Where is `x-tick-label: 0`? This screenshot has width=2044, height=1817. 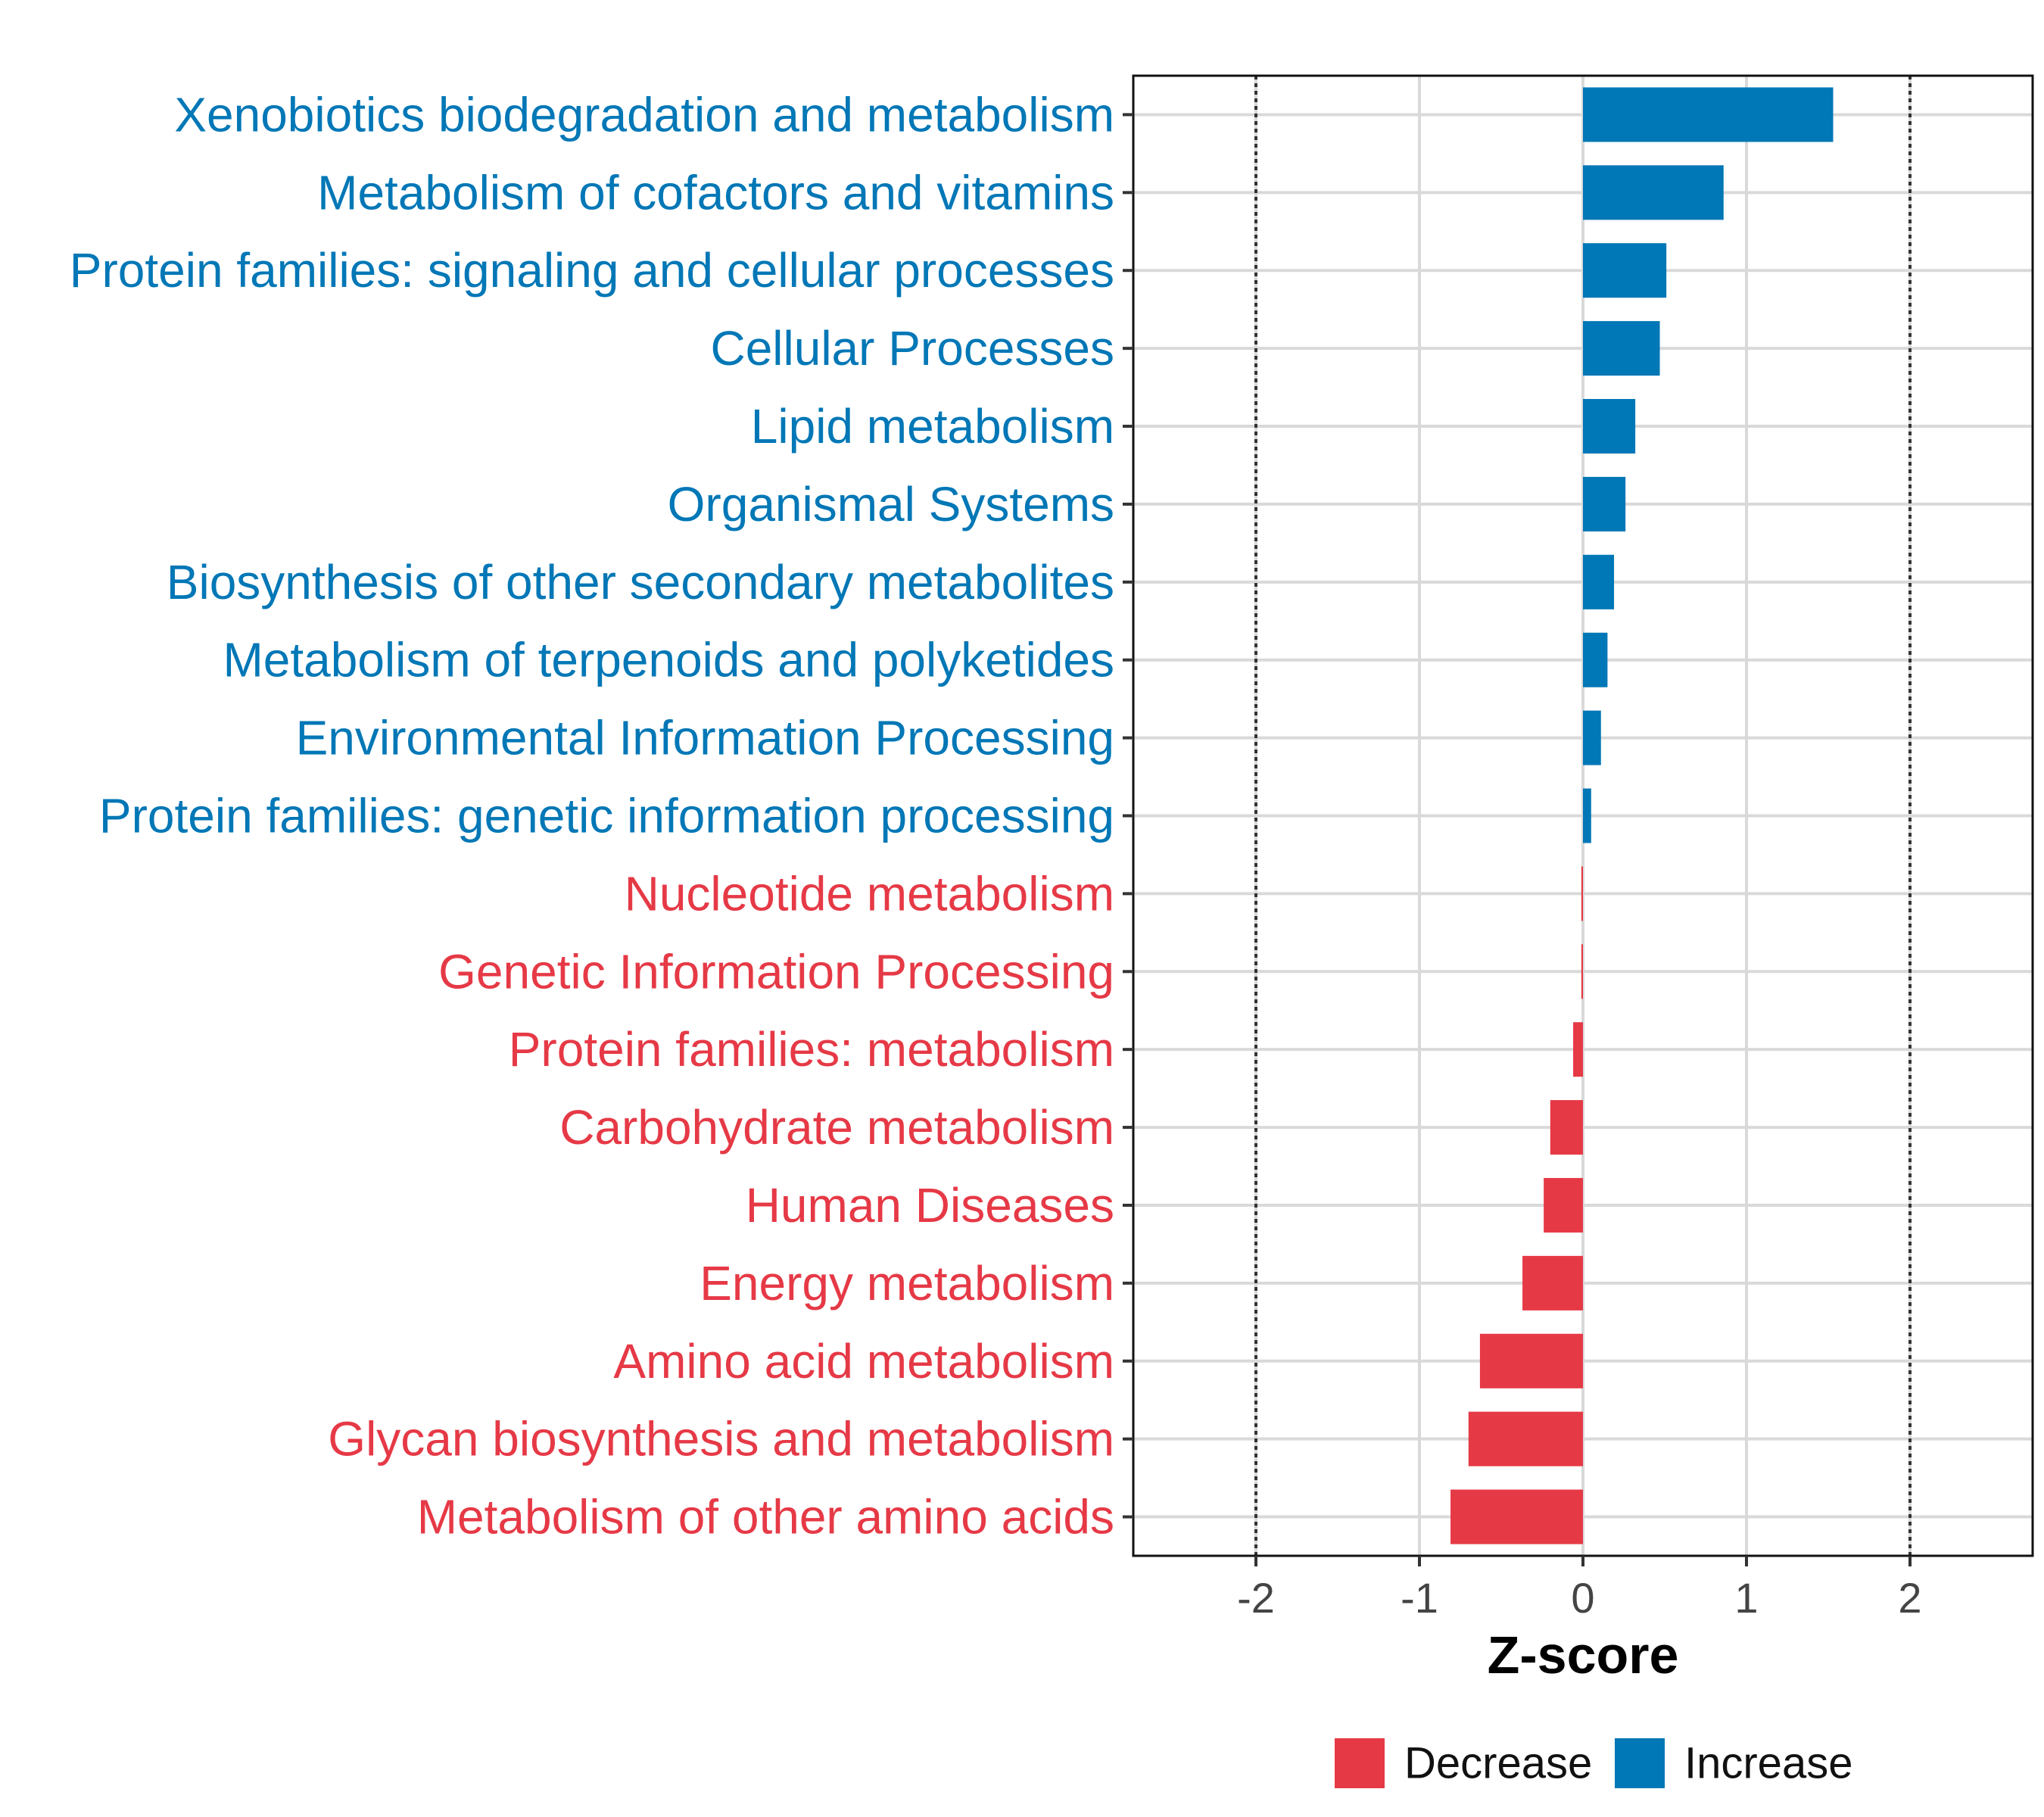
x-tick-label: 0 is located at coordinates (1582, 1598).